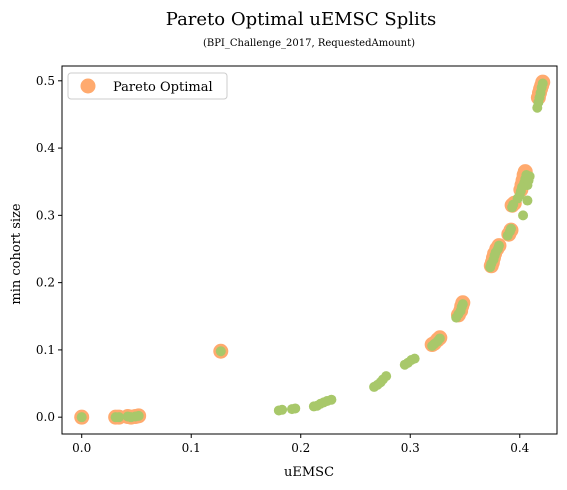  What do you see at coordinates (163, 87) in the screenshot?
I see `legend-label-pareto-optimal: Pareto Optimal` at bounding box center [163, 87].